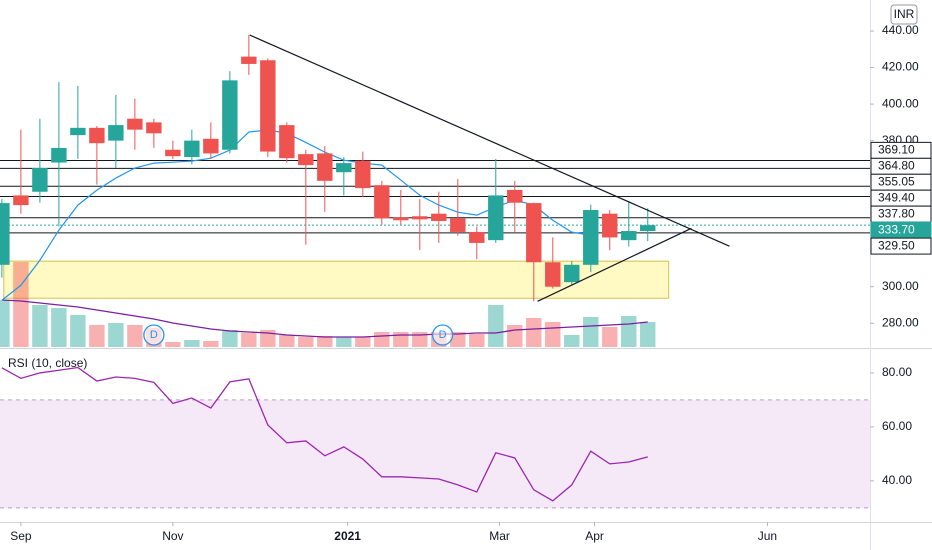  What do you see at coordinates (897, 426) in the screenshot?
I see `rsi-tick-label: 60.00` at bounding box center [897, 426].